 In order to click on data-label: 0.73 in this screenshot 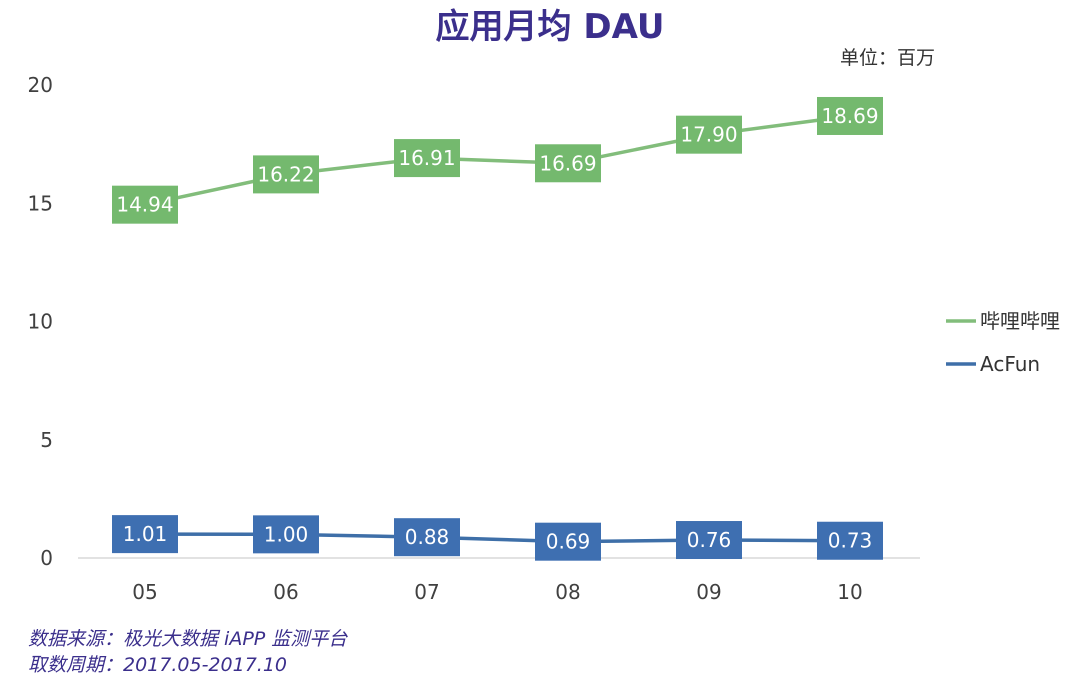, I will do `click(850, 541)`.